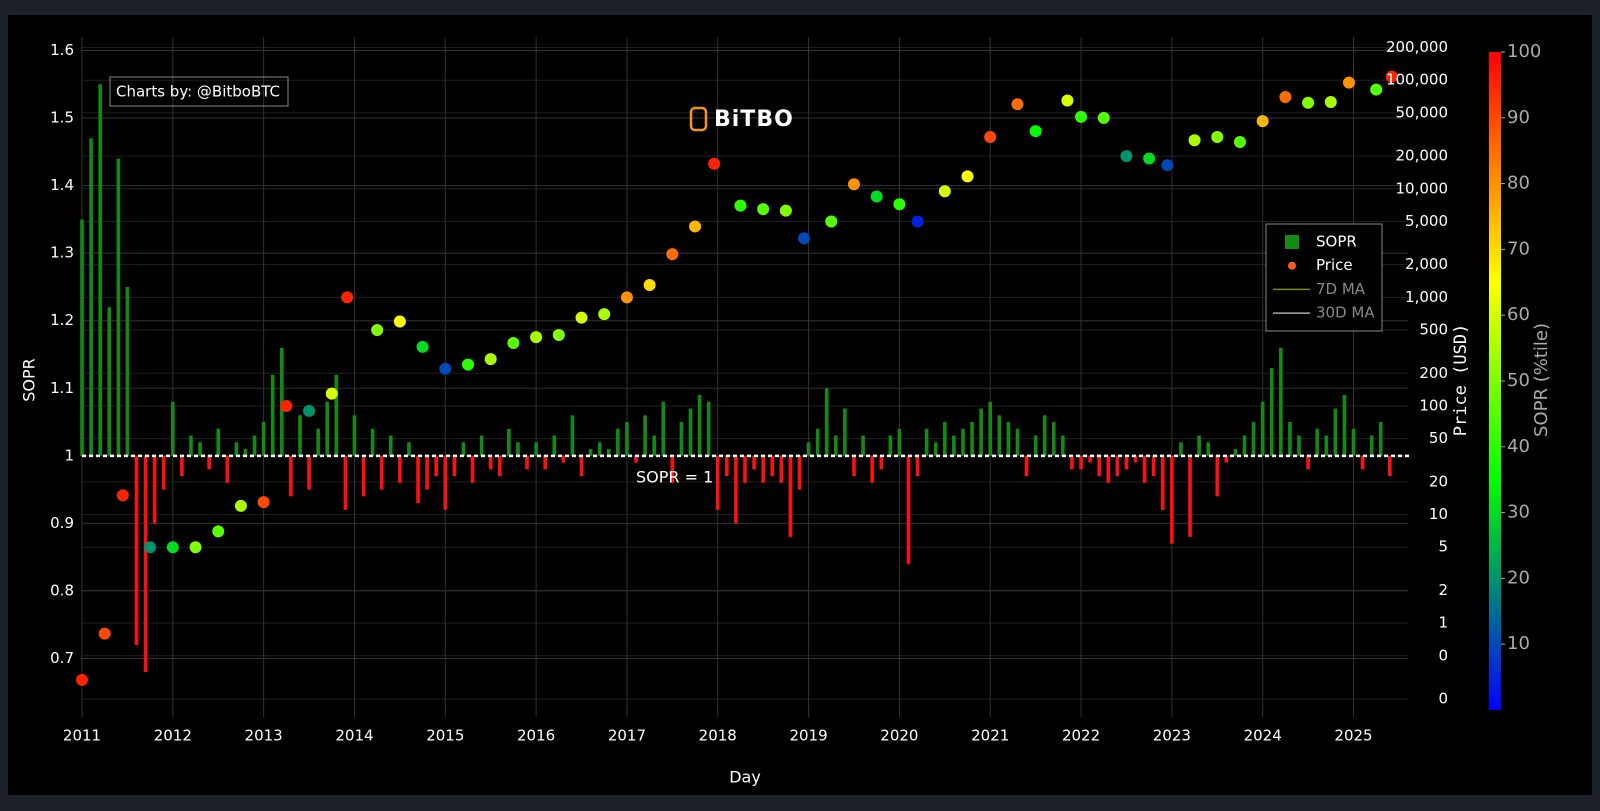 The width and height of the screenshot is (1600, 811). I want to click on x-tick-label: 2012, so click(173, 736).